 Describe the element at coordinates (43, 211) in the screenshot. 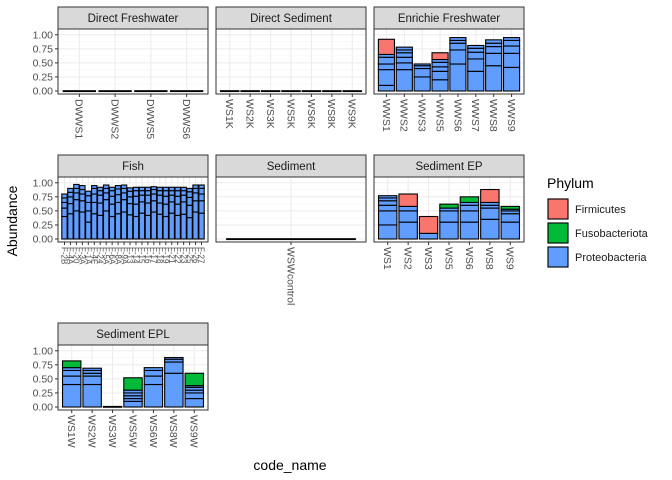

I see `y-tick-label: 0.50` at that location.